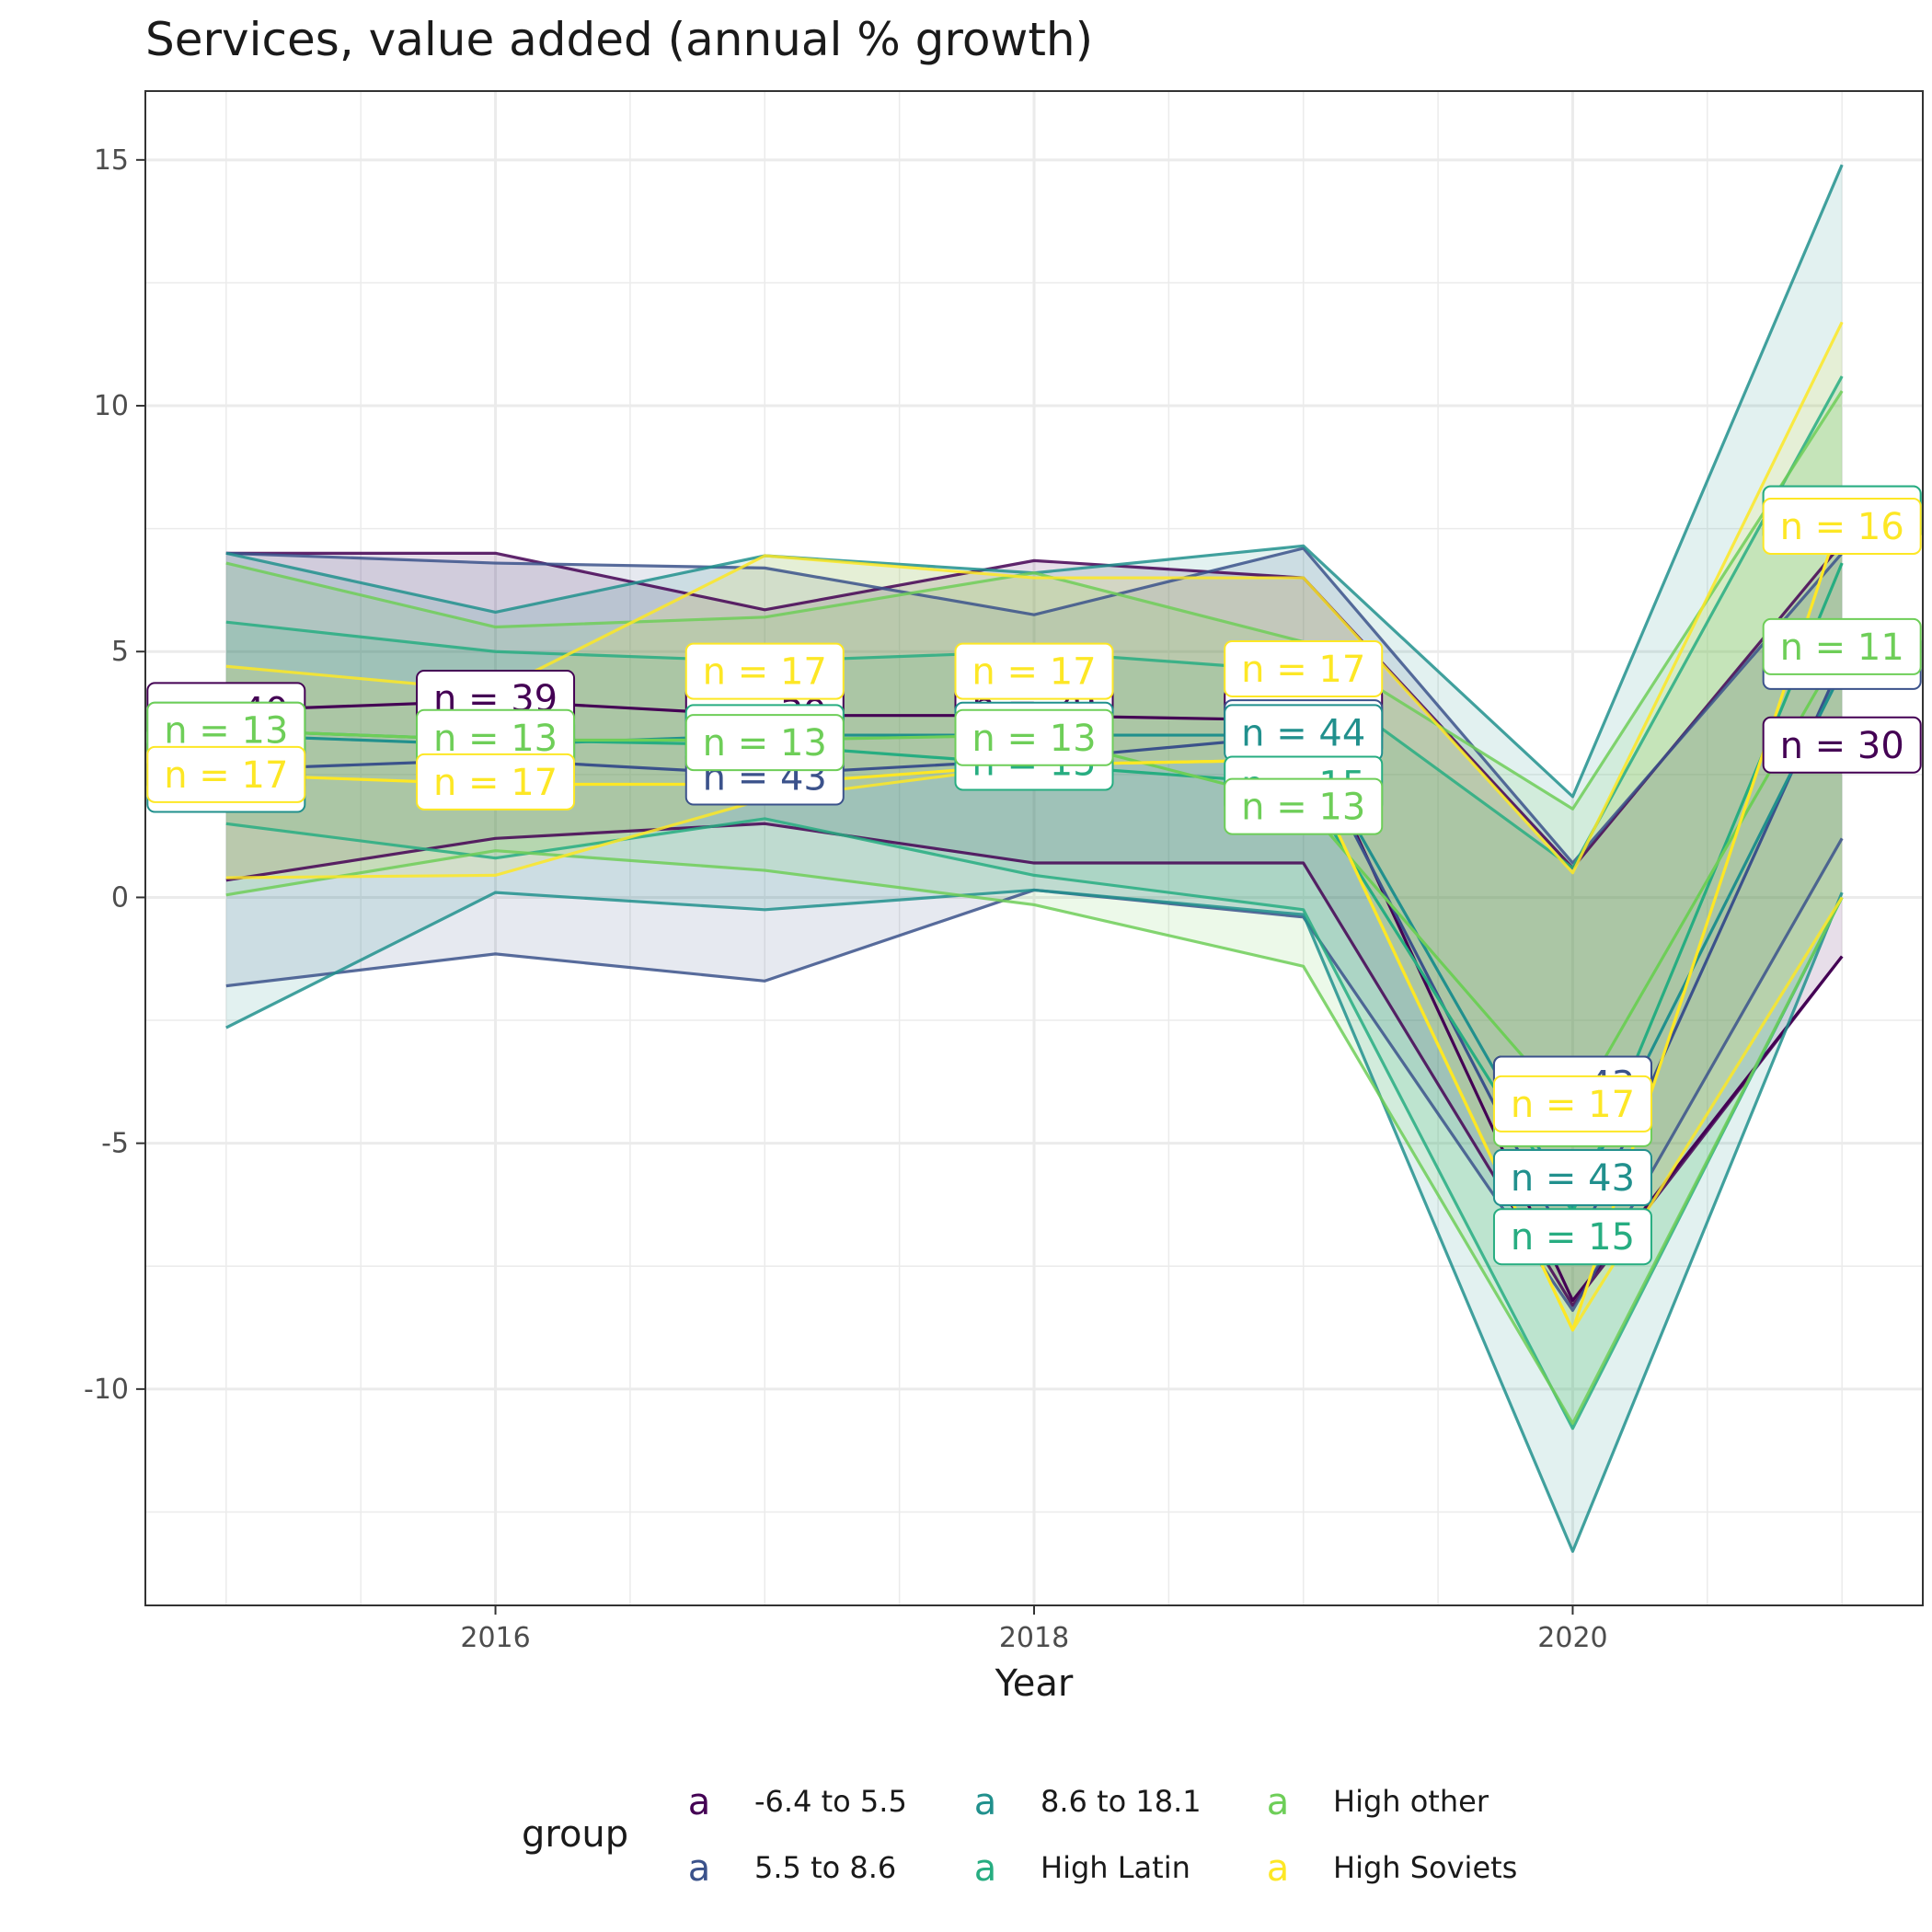 This screenshot has width=1932, height=1932. What do you see at coordinates (106, 1390) in the screenshot?
I see `y-tick-label: -10` at bounding box center [106, 1390].